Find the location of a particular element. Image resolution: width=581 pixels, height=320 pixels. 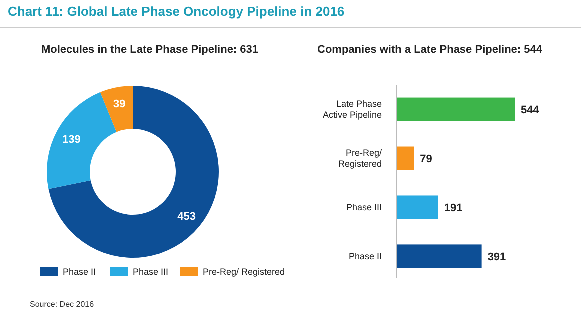

chart-subtitle: Molecules in the Late Phase Pipeline: 631 is located at coordinates (150, 50).